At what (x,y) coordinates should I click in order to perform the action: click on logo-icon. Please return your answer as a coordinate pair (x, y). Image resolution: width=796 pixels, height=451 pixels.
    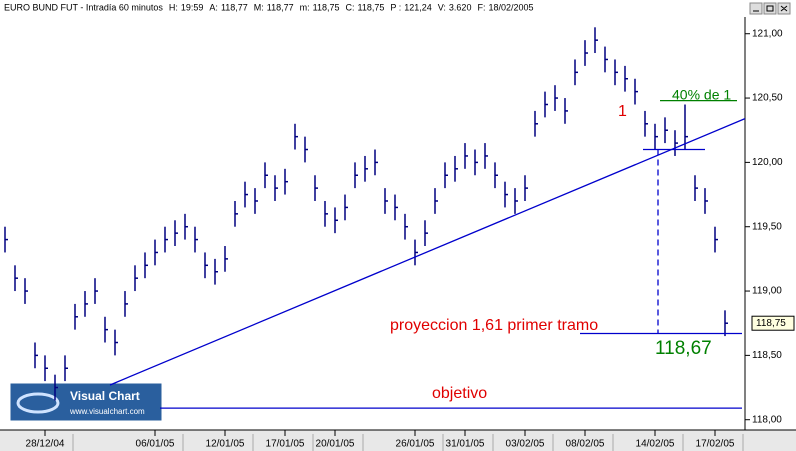
    Looking at the image, I should click on (38, 403).